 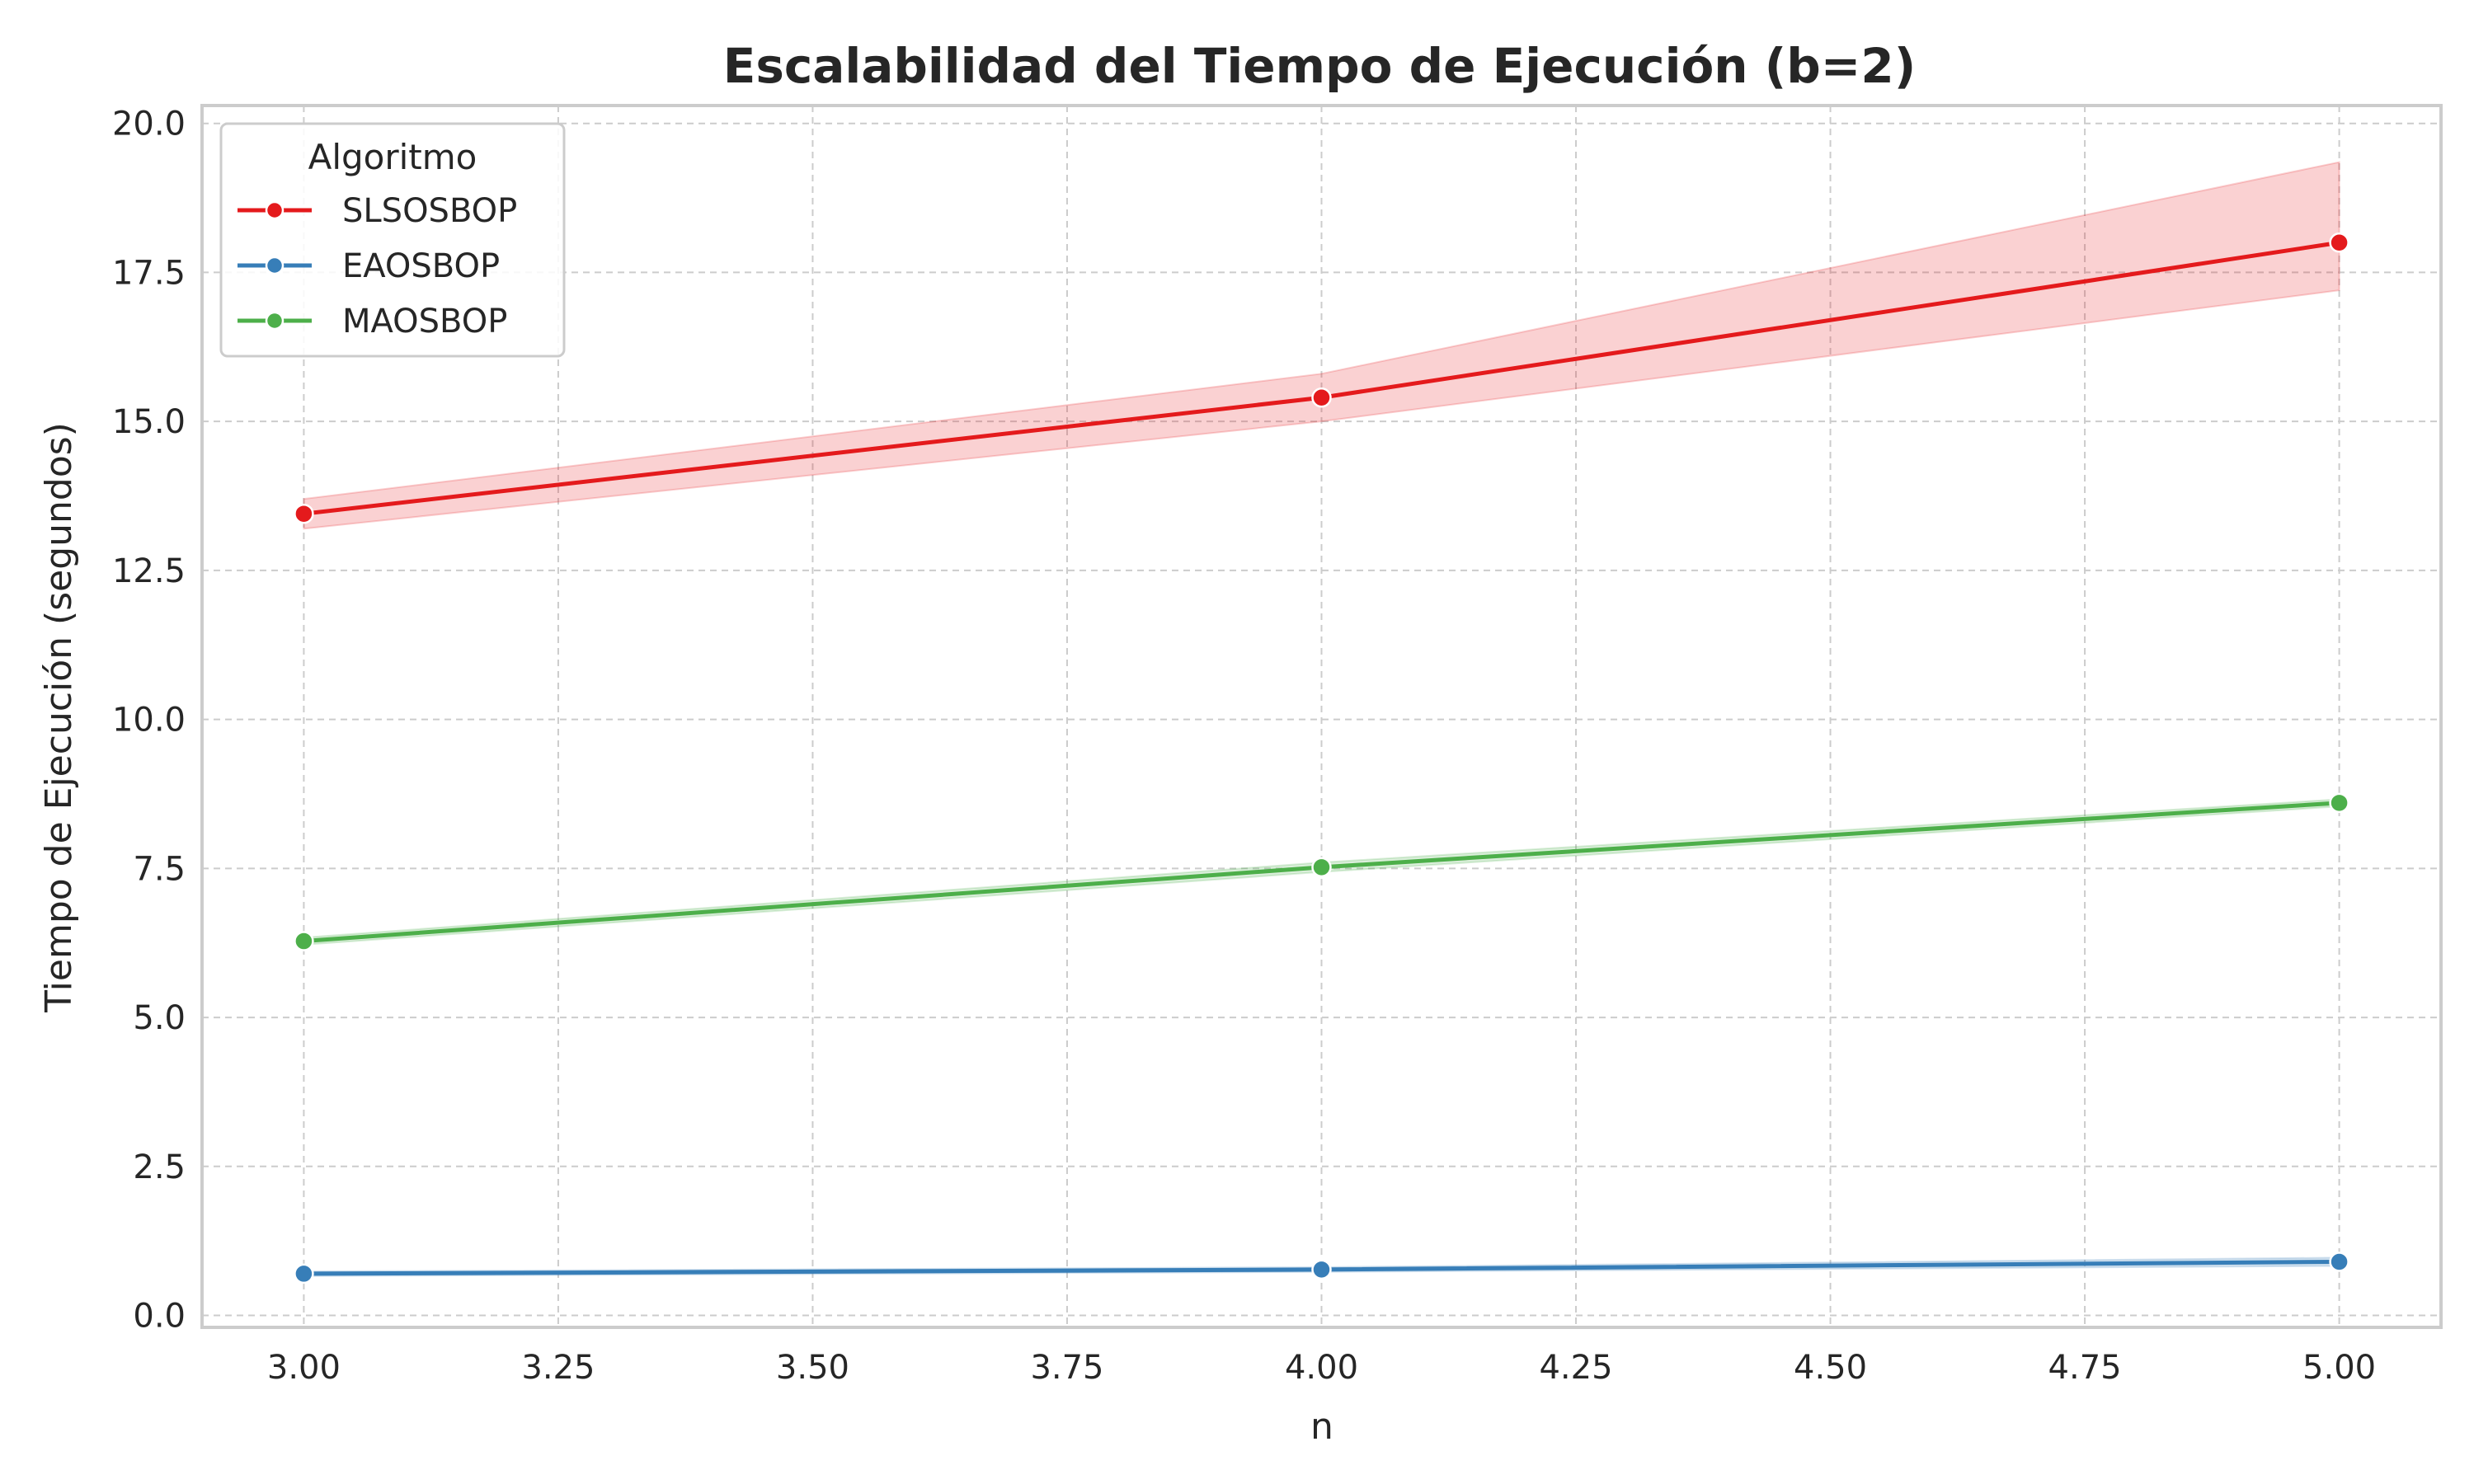 I want to click on legend-box, so click(x=392, y=240).